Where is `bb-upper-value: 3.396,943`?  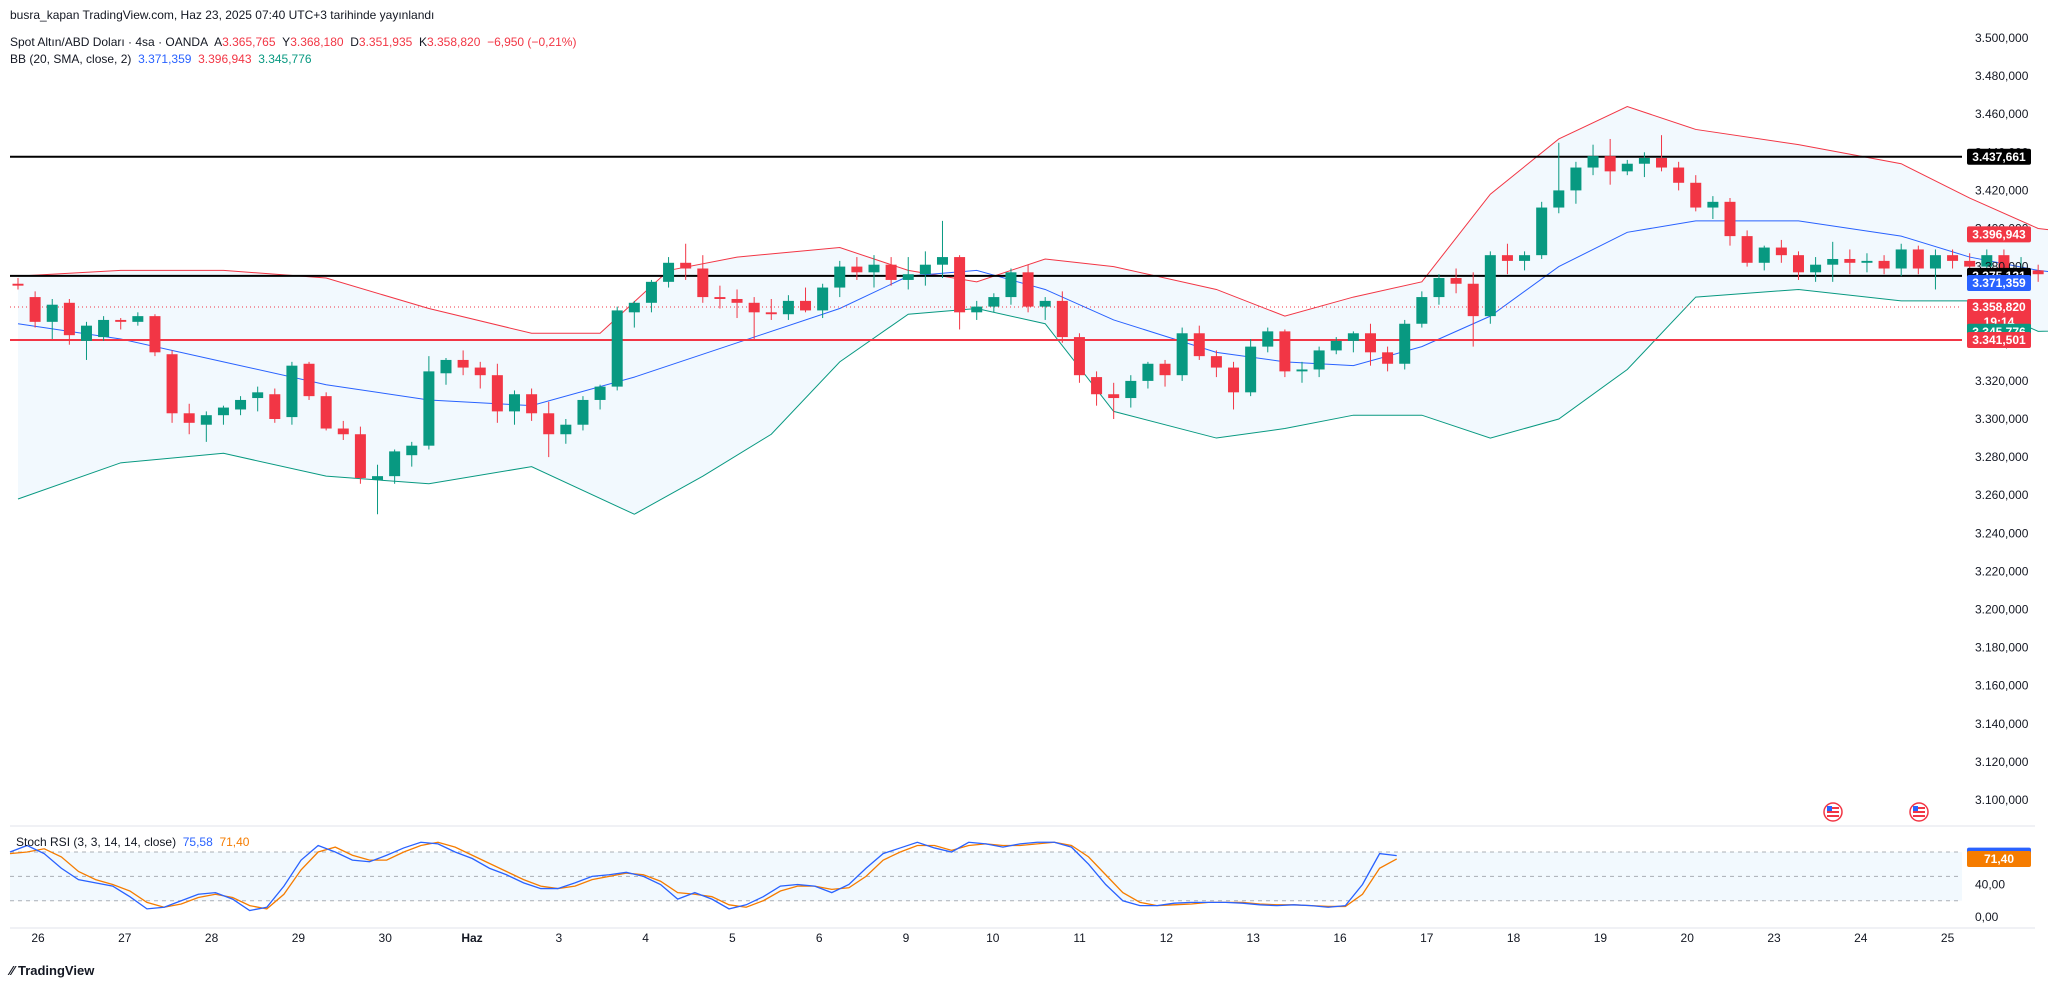 bb-upper-value: 3.396,943 is located at coordinates (225, 59).